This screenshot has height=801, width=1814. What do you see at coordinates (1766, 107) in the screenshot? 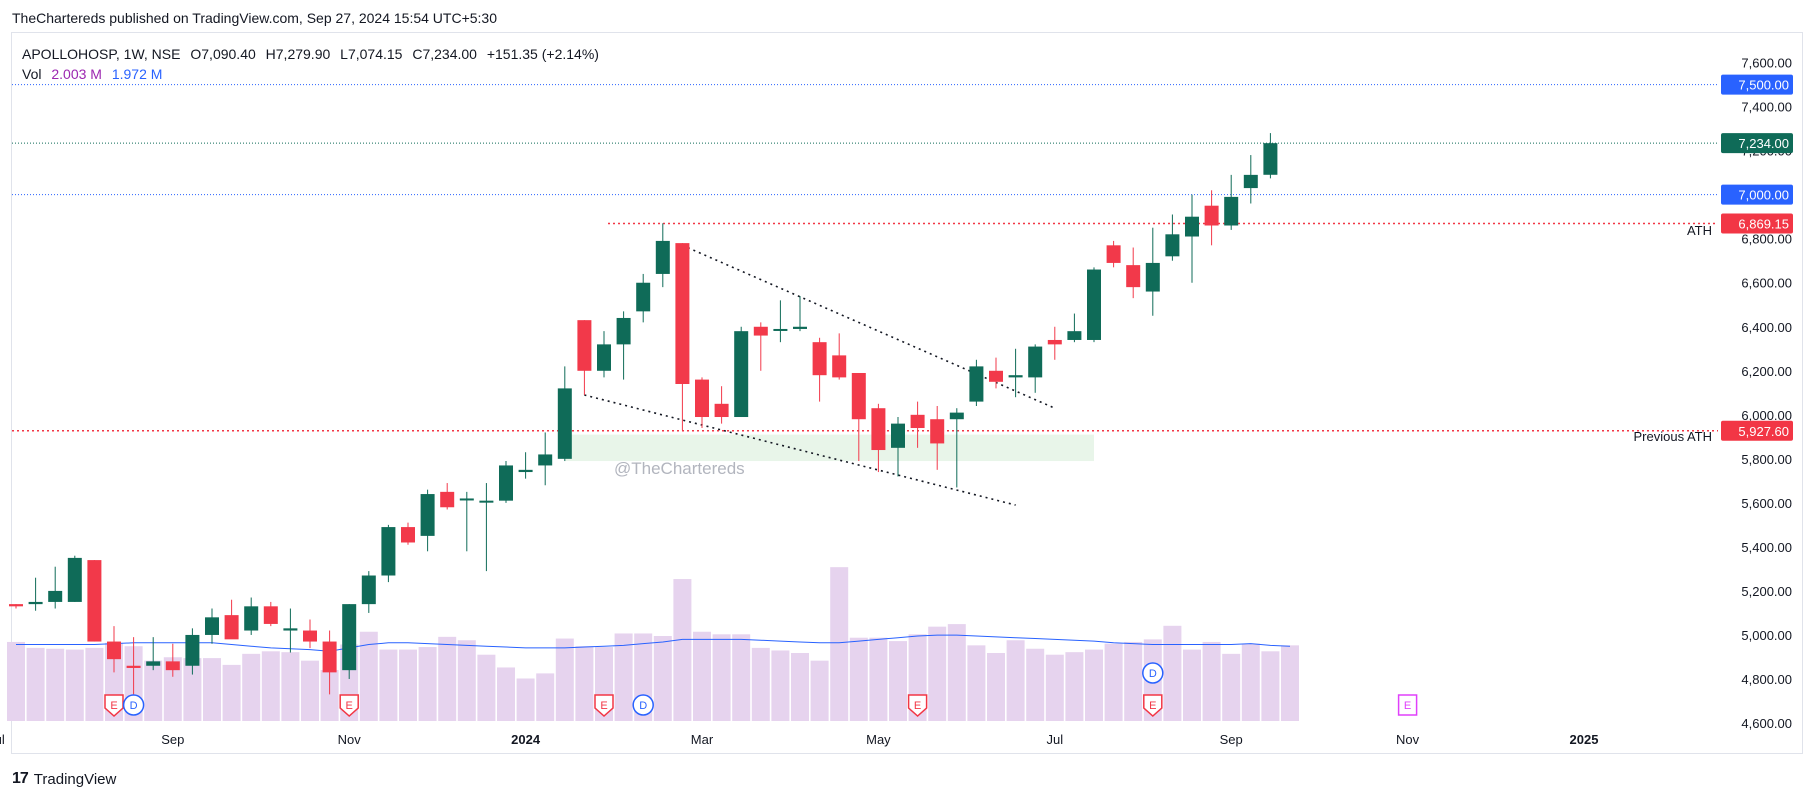
I see `price-tick-label: 7,400.00` at bounding box center [1766, 107].